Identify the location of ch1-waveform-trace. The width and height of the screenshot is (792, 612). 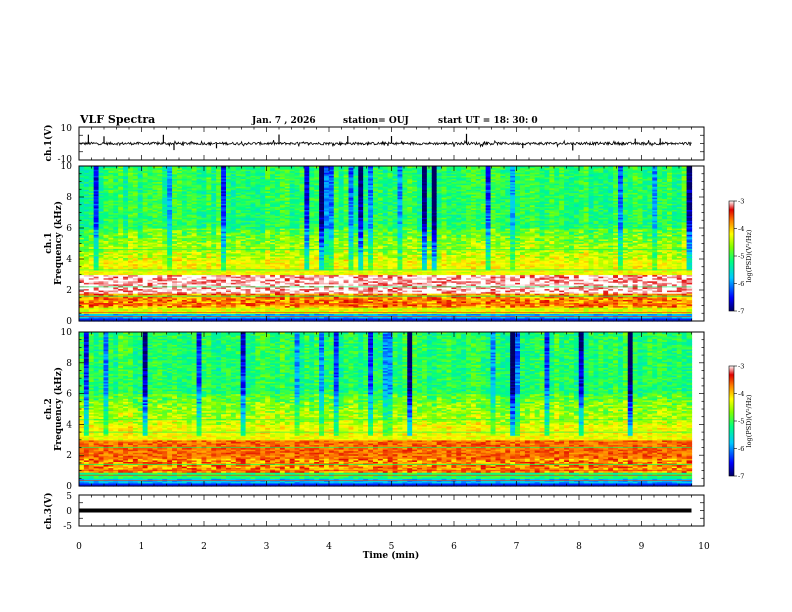
(385, 142).